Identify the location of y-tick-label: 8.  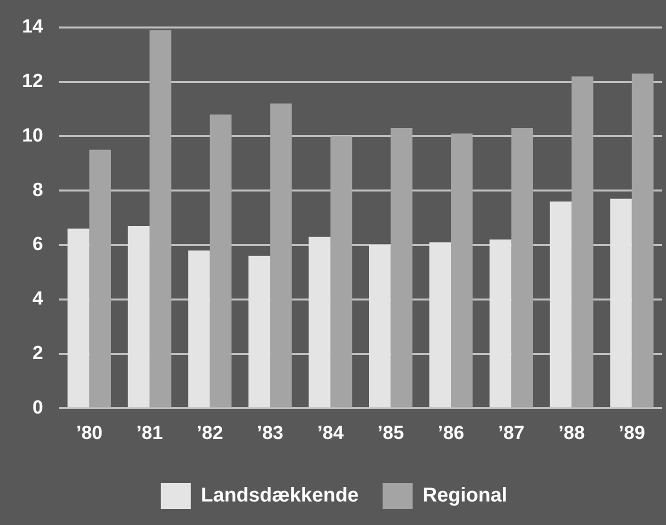
(38, 190).